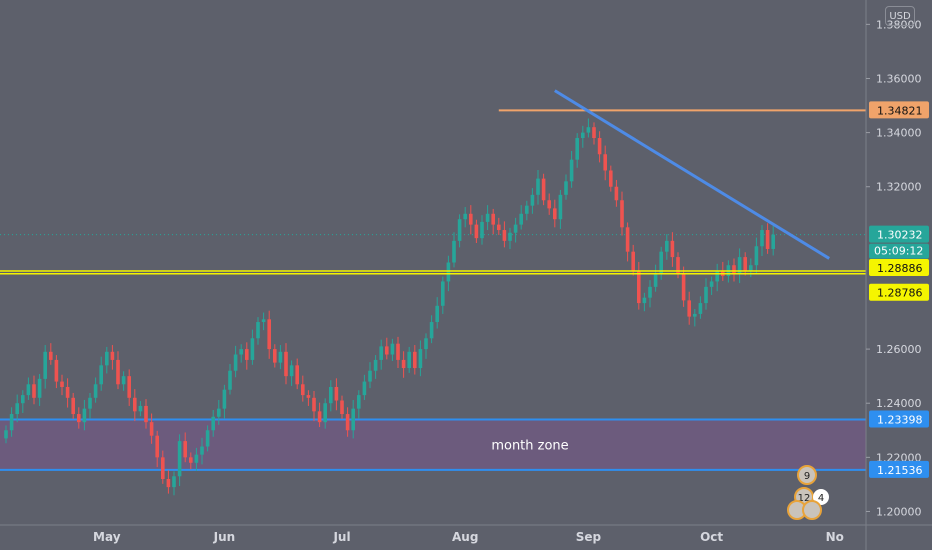 Image resolution: width=932 pixels, height=550 pixels. What do you see at coordinates (692, 174) in the screenshot?
I see `trendline` at bounding box center [692, 174].